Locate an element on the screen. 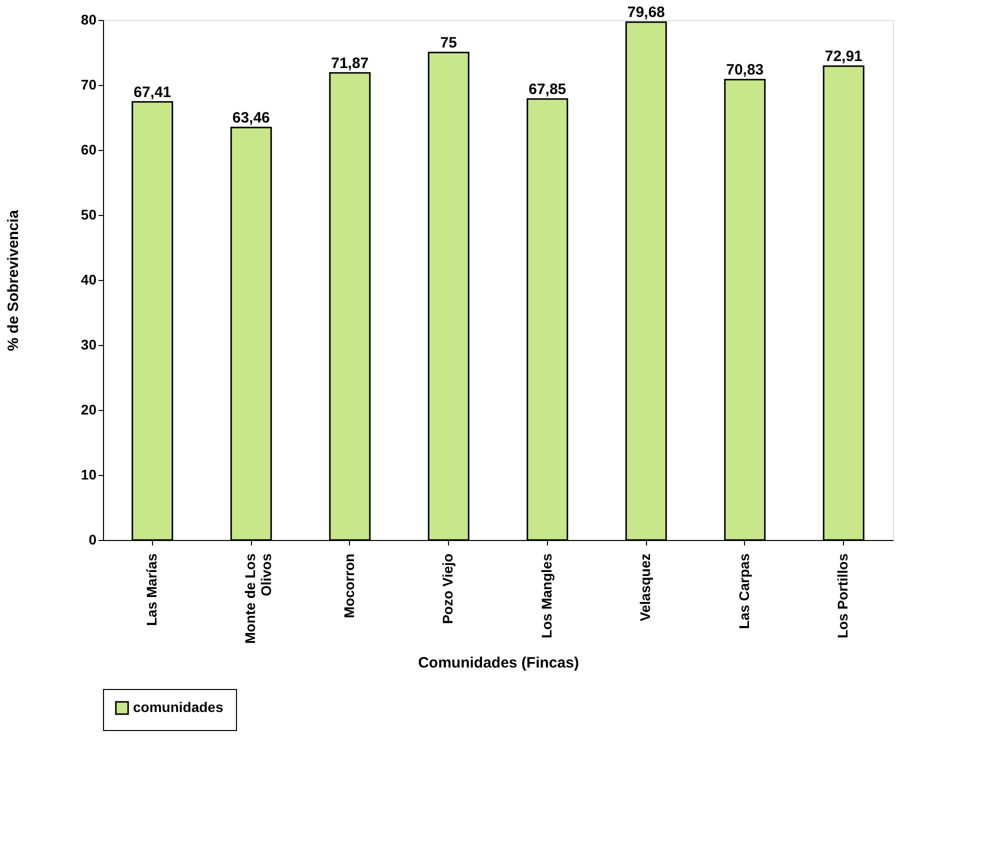 The image size is (982, 864). y-tick-label: 80 is located at coordinates (88, 20).